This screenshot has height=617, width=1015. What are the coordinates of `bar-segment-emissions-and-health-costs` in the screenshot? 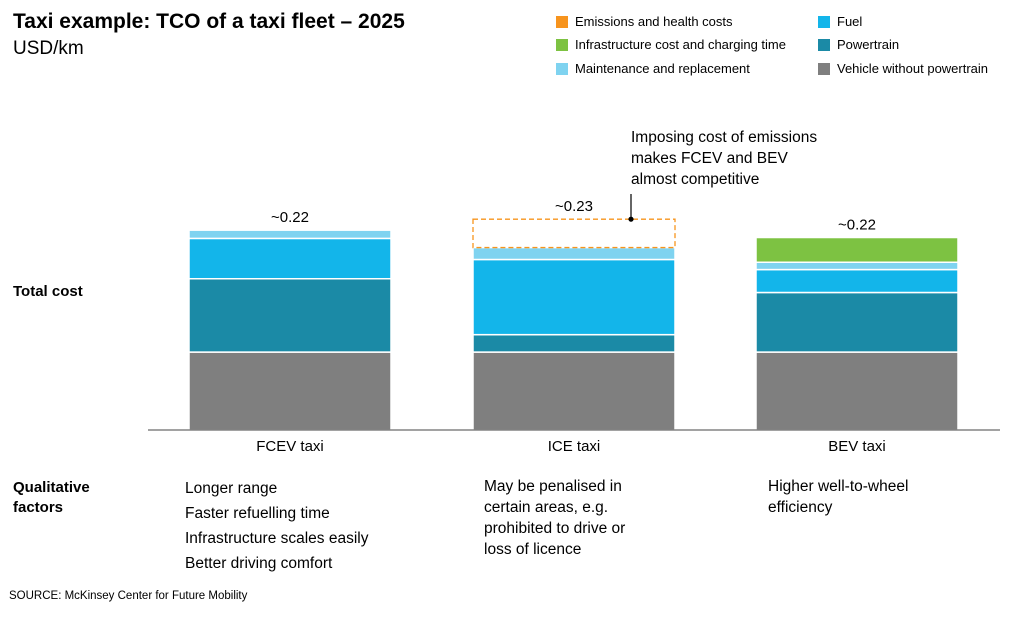 It's located at (574, 233).